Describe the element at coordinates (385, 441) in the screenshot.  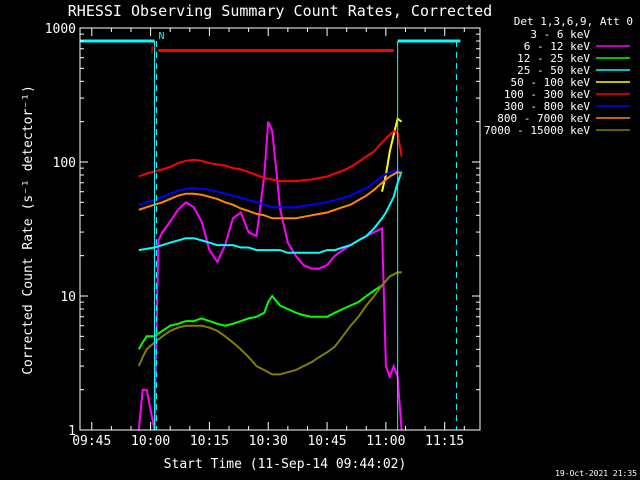
I see `x-tick-label: 11:00` at that location.